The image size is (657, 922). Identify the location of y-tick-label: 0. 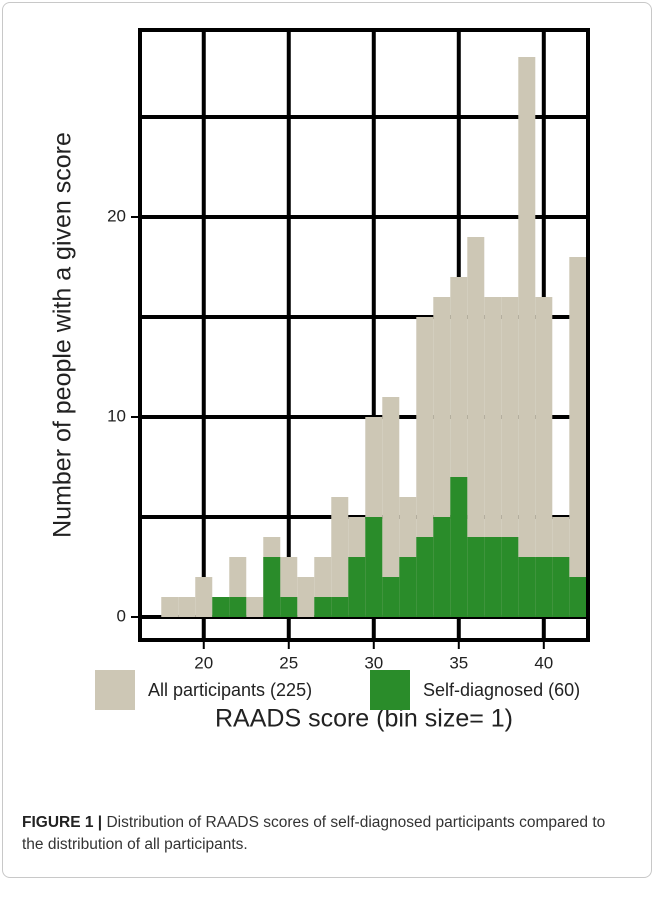
(121, 615).